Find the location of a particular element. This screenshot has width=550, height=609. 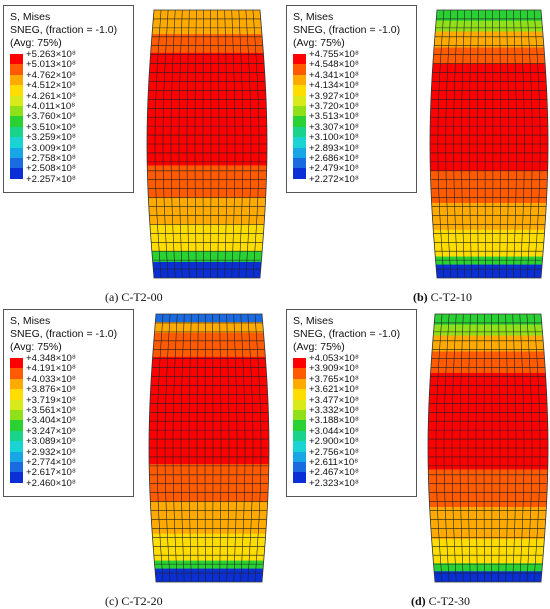

legend-value: +2.272×10⁸ is located at coordinates (334, 180).